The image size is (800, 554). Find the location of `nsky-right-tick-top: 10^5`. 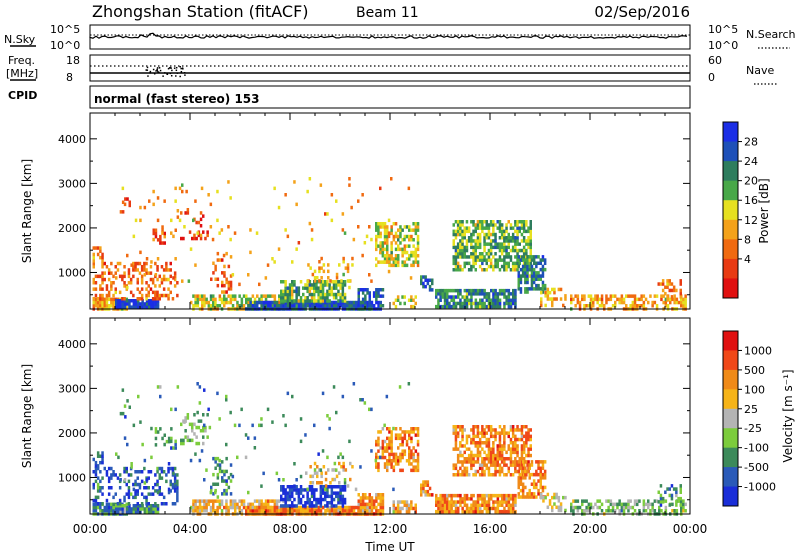

nsky-right-tick-top: 10^5 is located at coordinates (723, 29).